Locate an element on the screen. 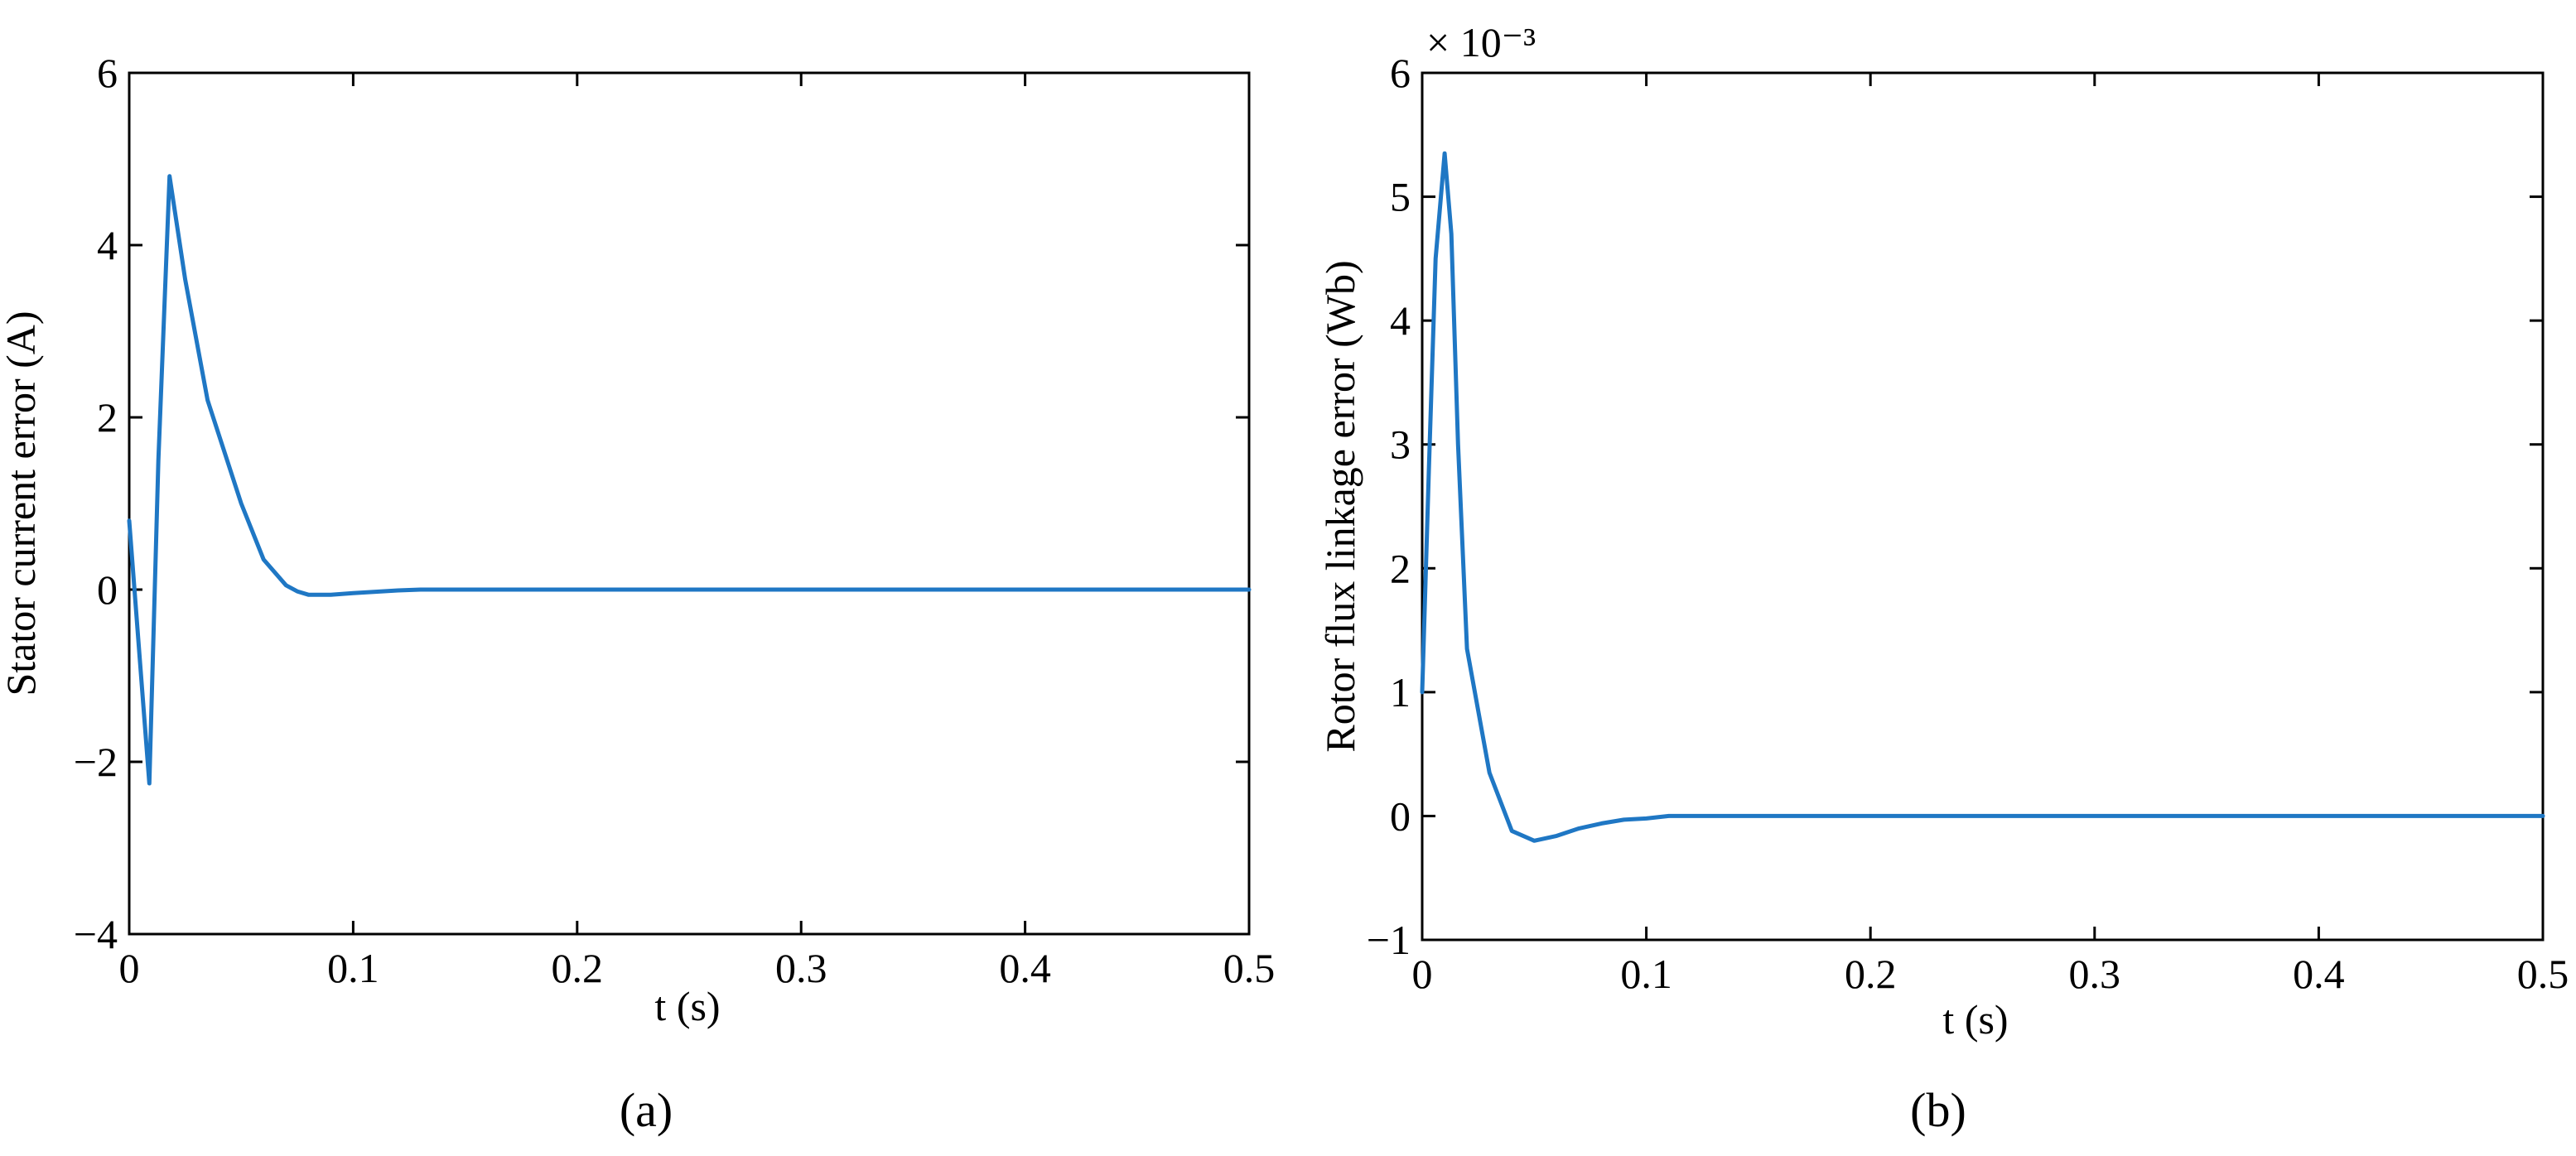  y-axis-label: Stator current error (A) is located at coordinates (22, 504).